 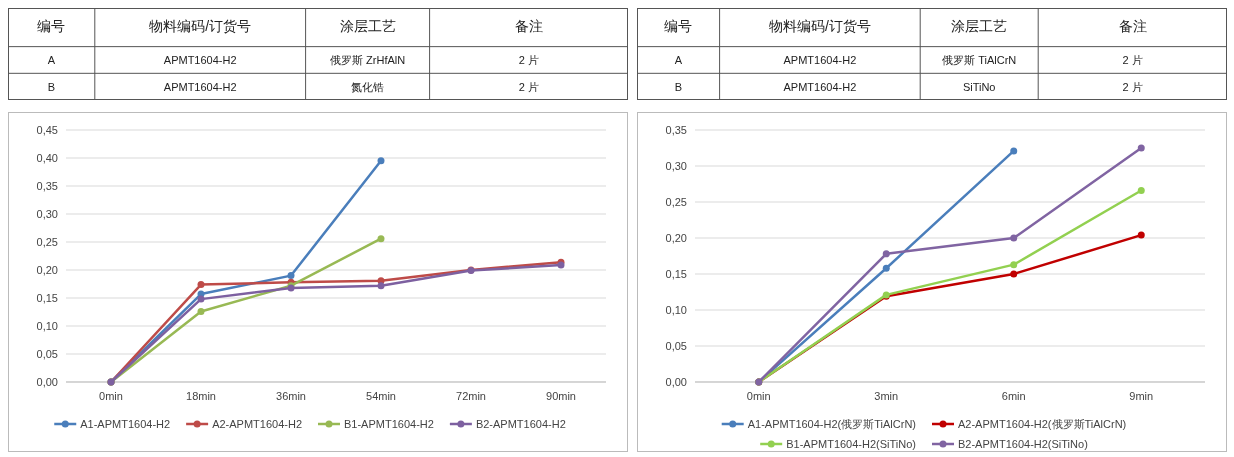 What do you see at coordinates (1042, 424) in the screenshot?
I see `legend-label: A2-APMT1604-H2(俄罗斯TiAlCrN)` at bounding box center [1042, 424].